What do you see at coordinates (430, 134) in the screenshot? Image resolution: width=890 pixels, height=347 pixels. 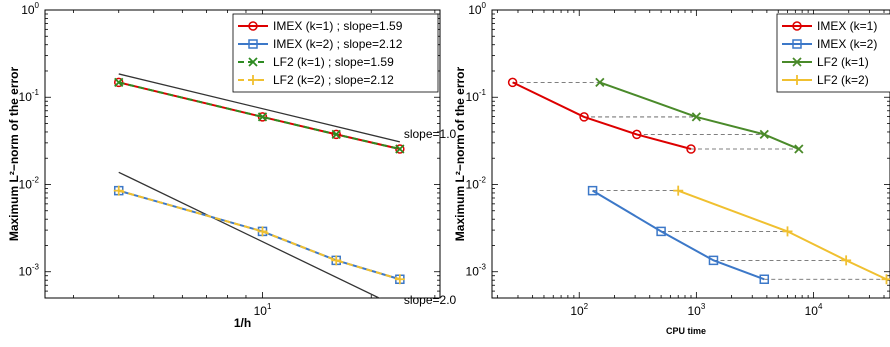 I see `slope-annotation: slope=1.0` at bounding box center [430, 134].